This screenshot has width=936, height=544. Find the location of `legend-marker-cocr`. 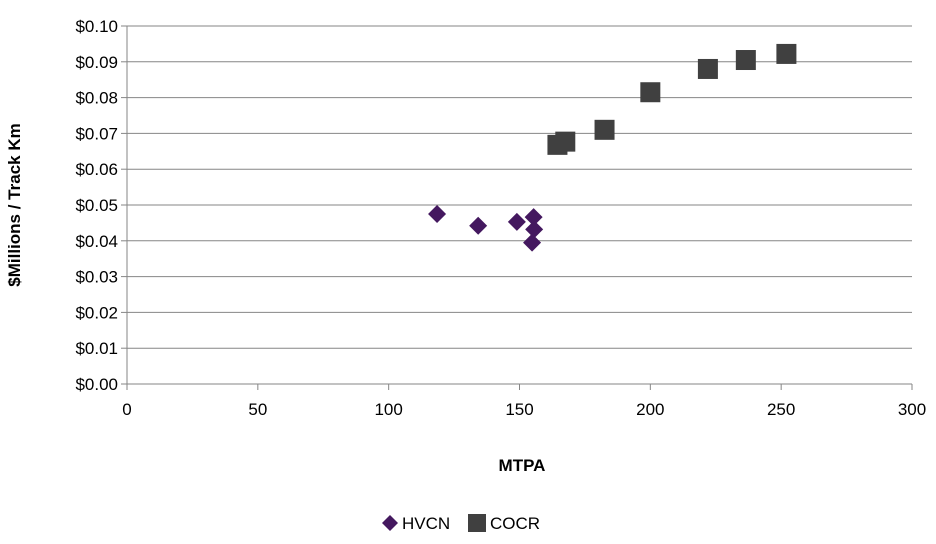

legend-marker-cocr is located at coordinates (477, 523).